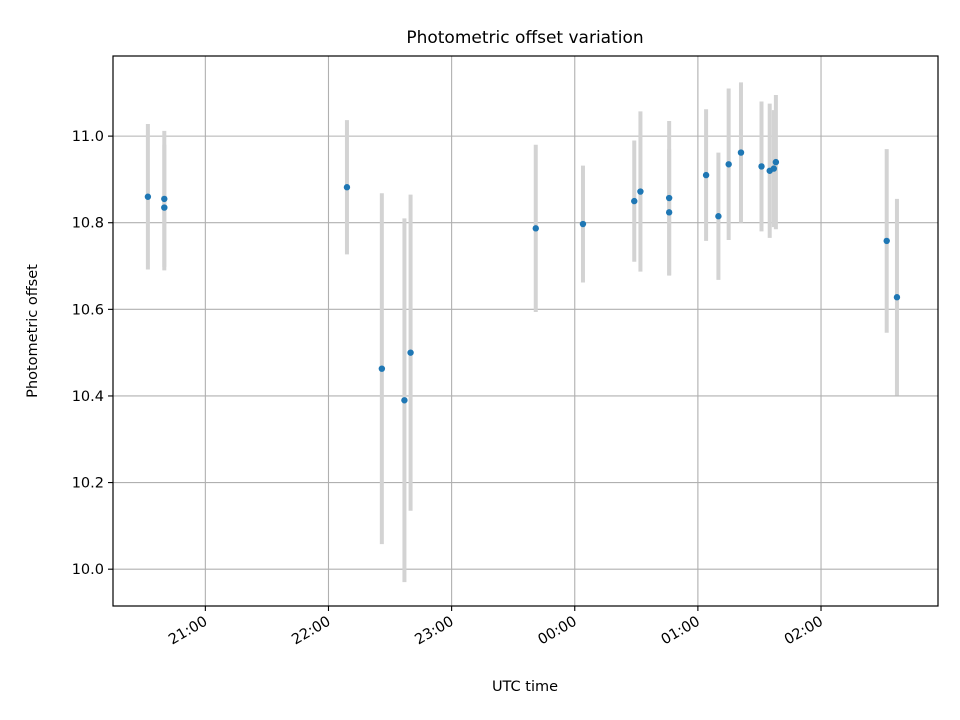 The image size is (960, 720). I want to click on x-axis-label: UTC time, so click(525, 687).